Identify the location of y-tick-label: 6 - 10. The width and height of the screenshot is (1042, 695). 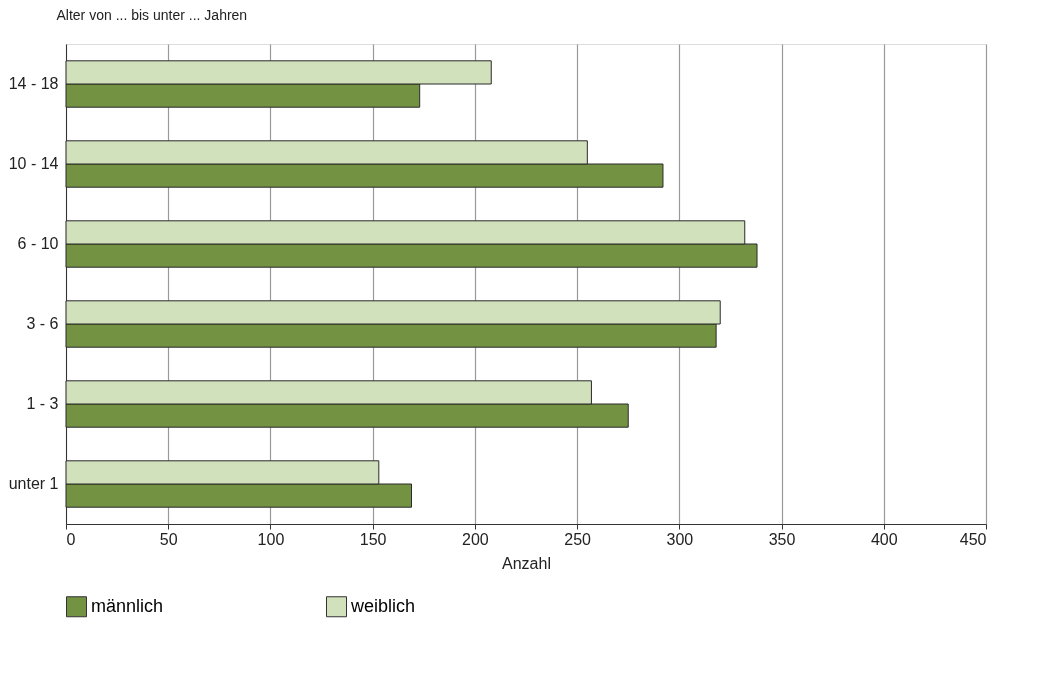
(38, 243).